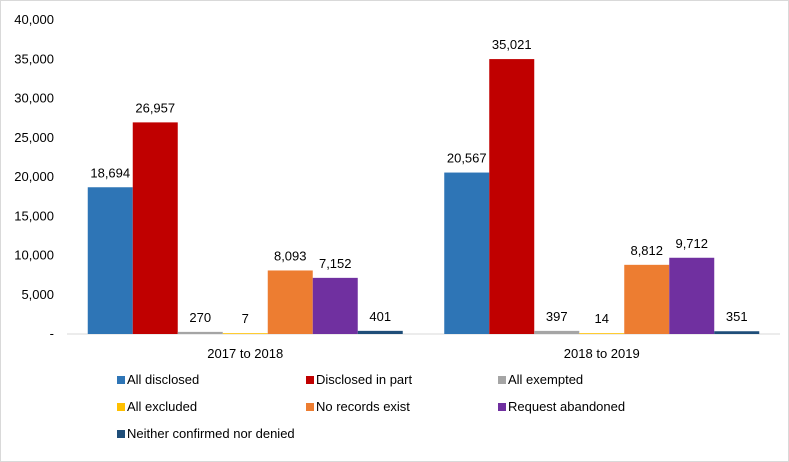 The height and width of the screenshot is (462, 789). I want to click on legend-label: No records exist, so click(363, 406).